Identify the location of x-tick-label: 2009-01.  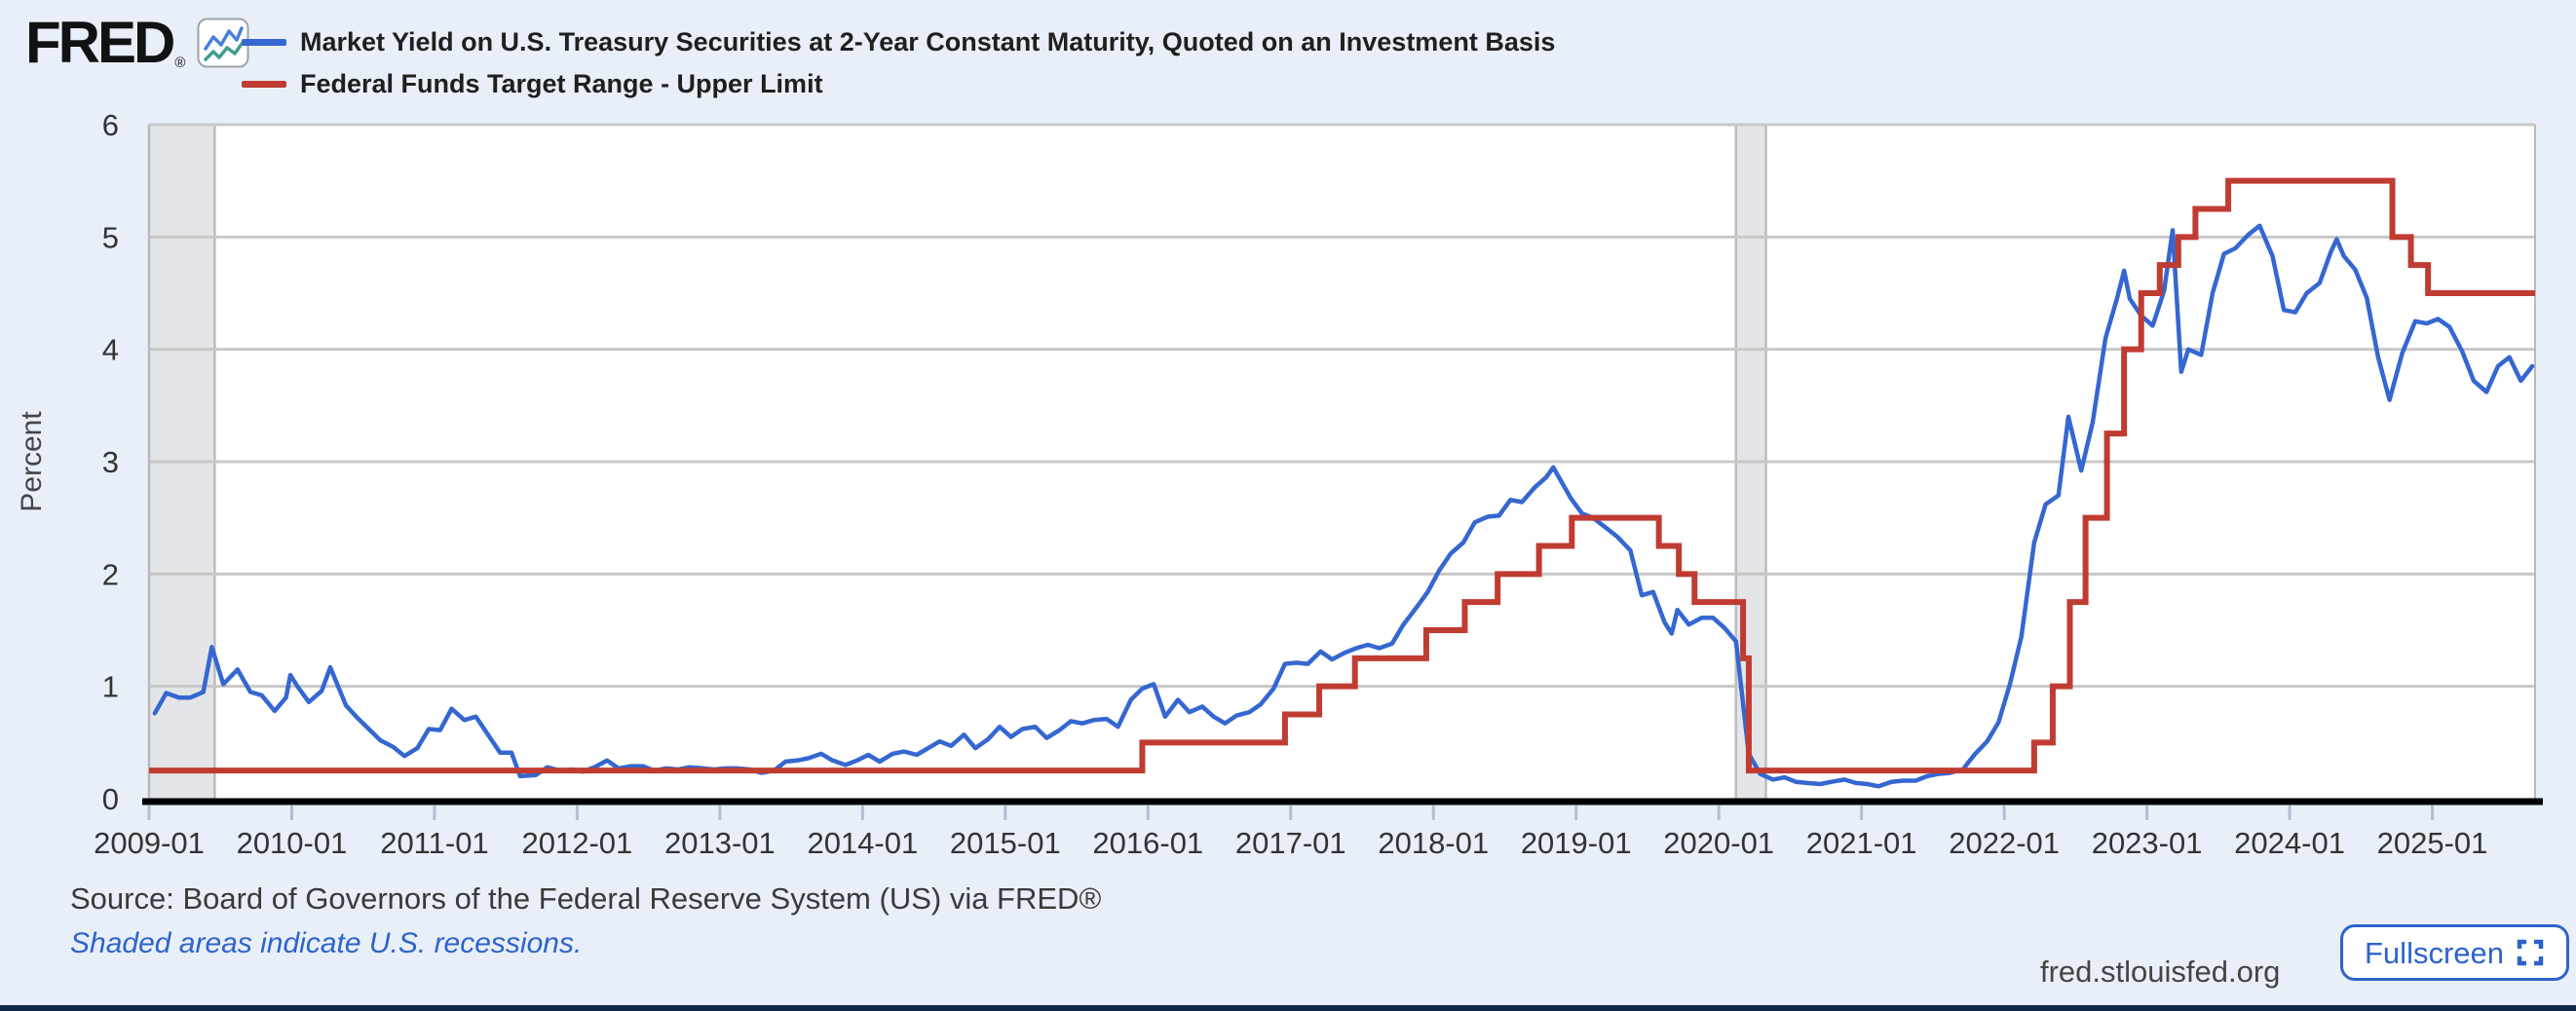
(149, 843).